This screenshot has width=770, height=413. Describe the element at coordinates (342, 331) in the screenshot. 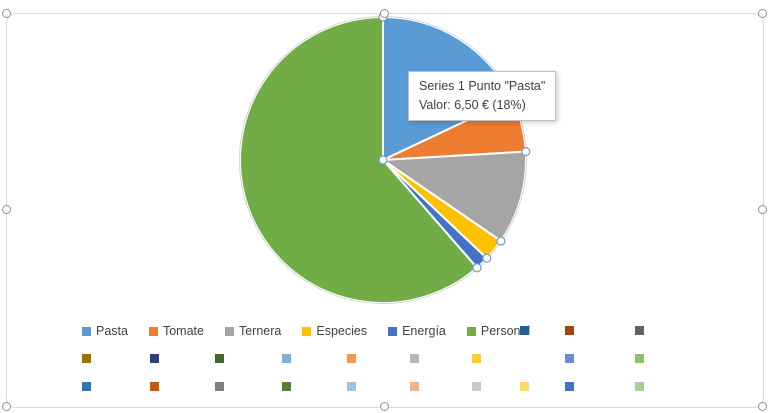

I see `legend-item-label: Especies` at that location.